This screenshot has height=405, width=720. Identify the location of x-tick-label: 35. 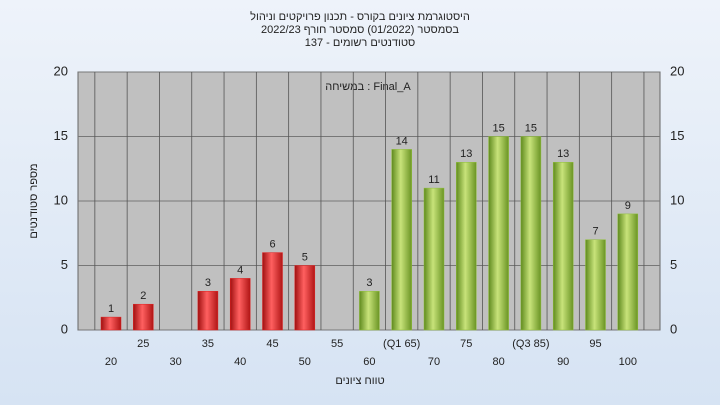
(208, 344).